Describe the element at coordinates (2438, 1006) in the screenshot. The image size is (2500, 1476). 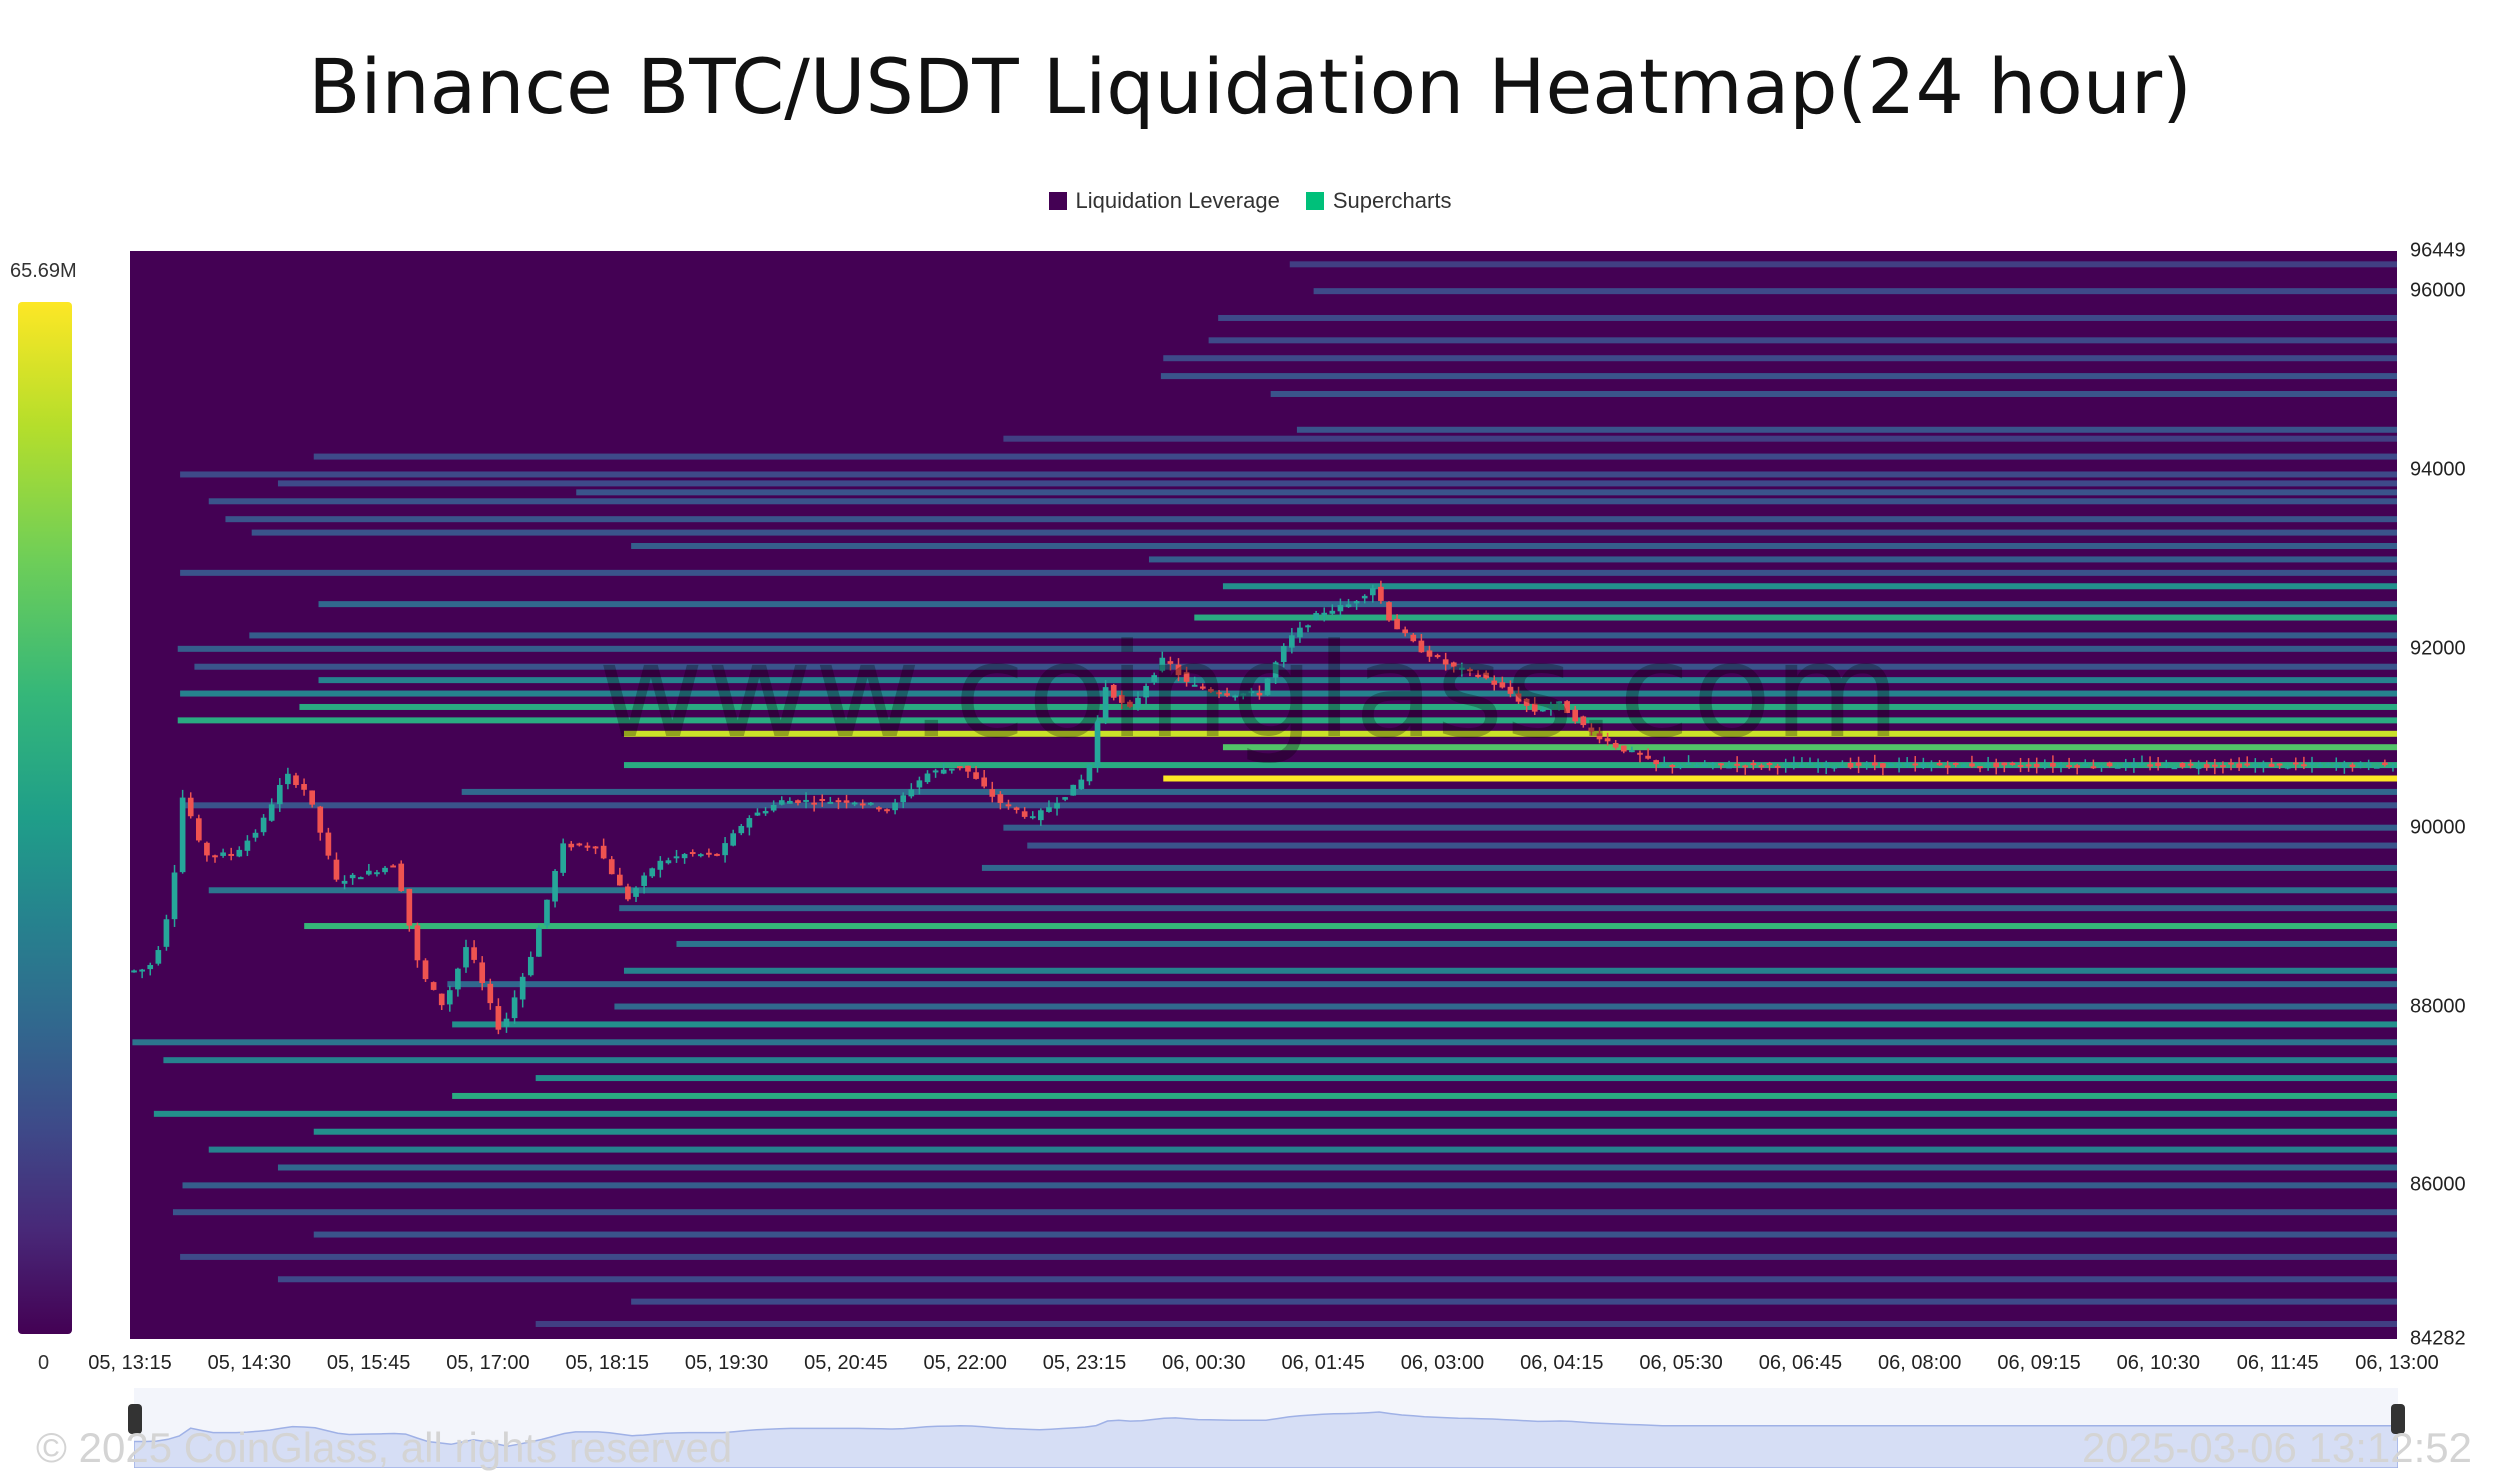
I see `y-tick-label: 88000` at that location.